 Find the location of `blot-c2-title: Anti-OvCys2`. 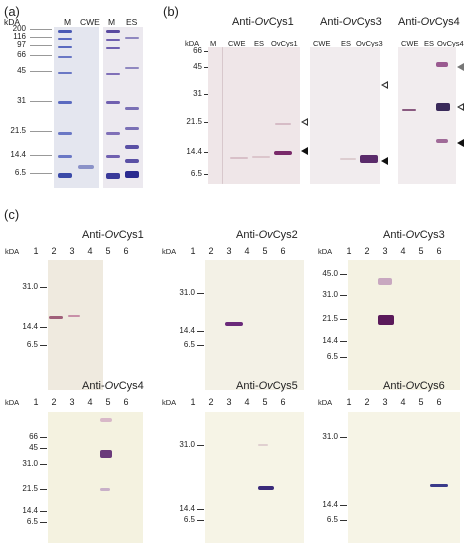

blot-c2-title: Anti-OvCys2 is located at coordinates (267, 235).